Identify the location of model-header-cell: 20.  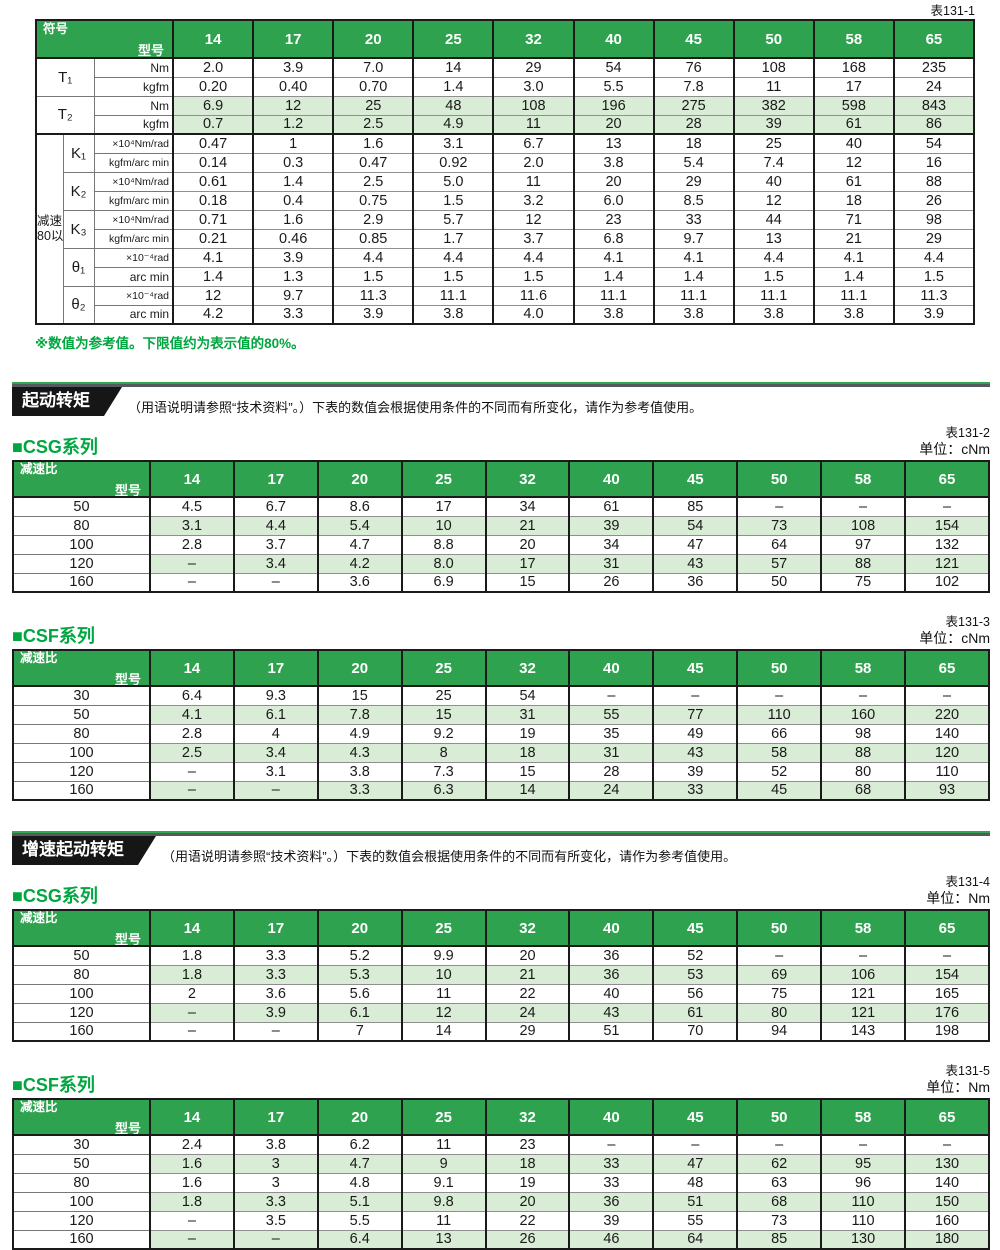
(359, 668).